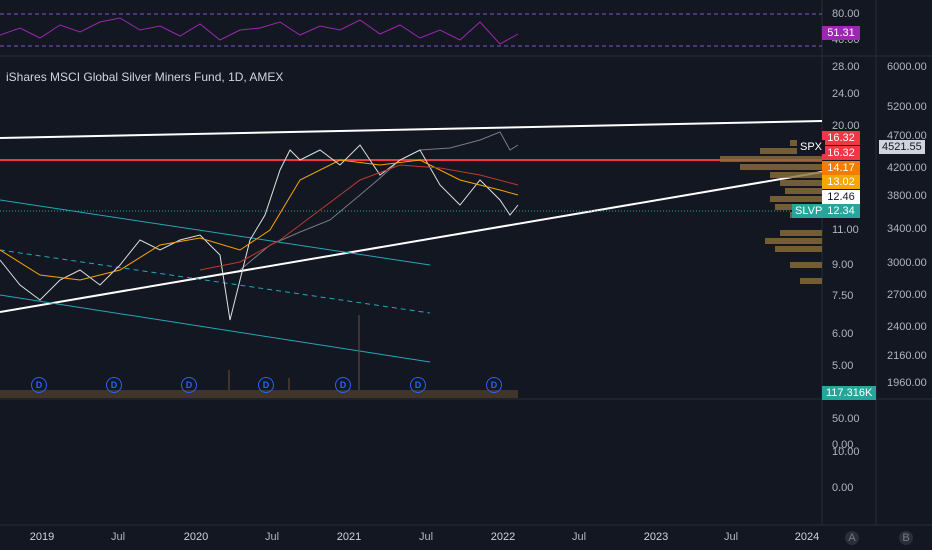 This screenshot has width=932, height=550. I want to click on time-axis-label: 2021, so click(349, 537).